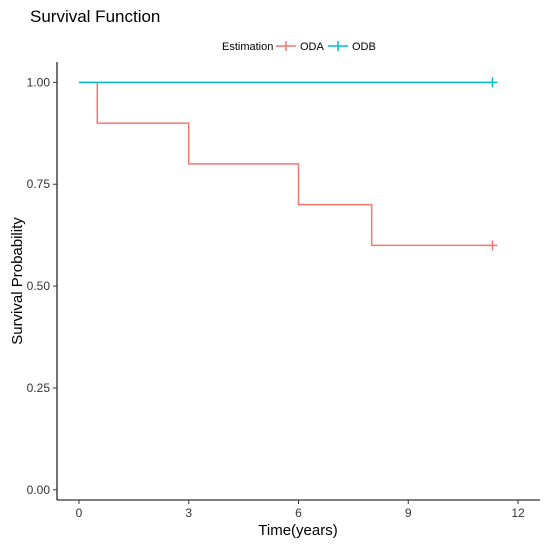 The width and height of the screenshot is (550, 548). I want to click on chart-title: Survival Function, so click(95, 16).